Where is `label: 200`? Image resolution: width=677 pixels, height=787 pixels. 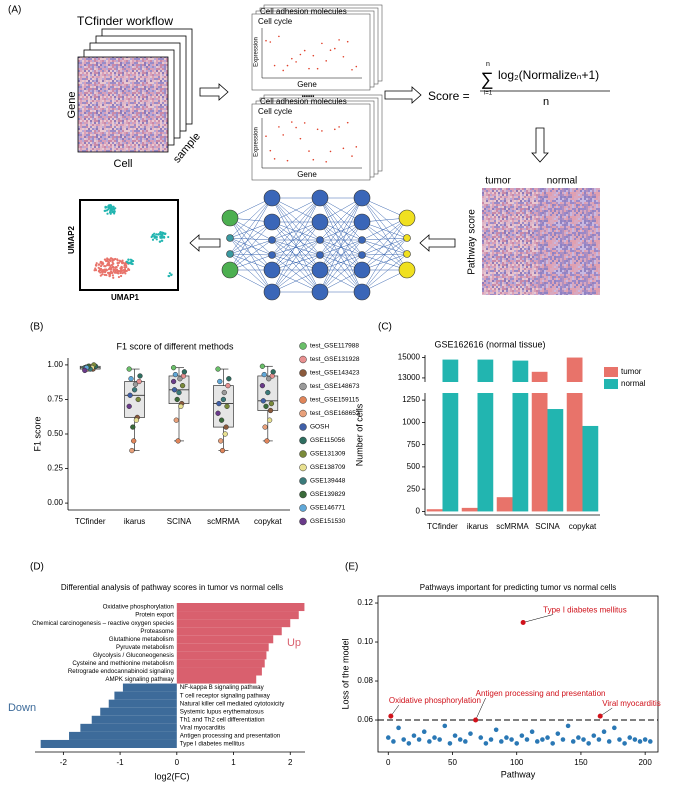
label: 200 is located at coordinates (645, 762).